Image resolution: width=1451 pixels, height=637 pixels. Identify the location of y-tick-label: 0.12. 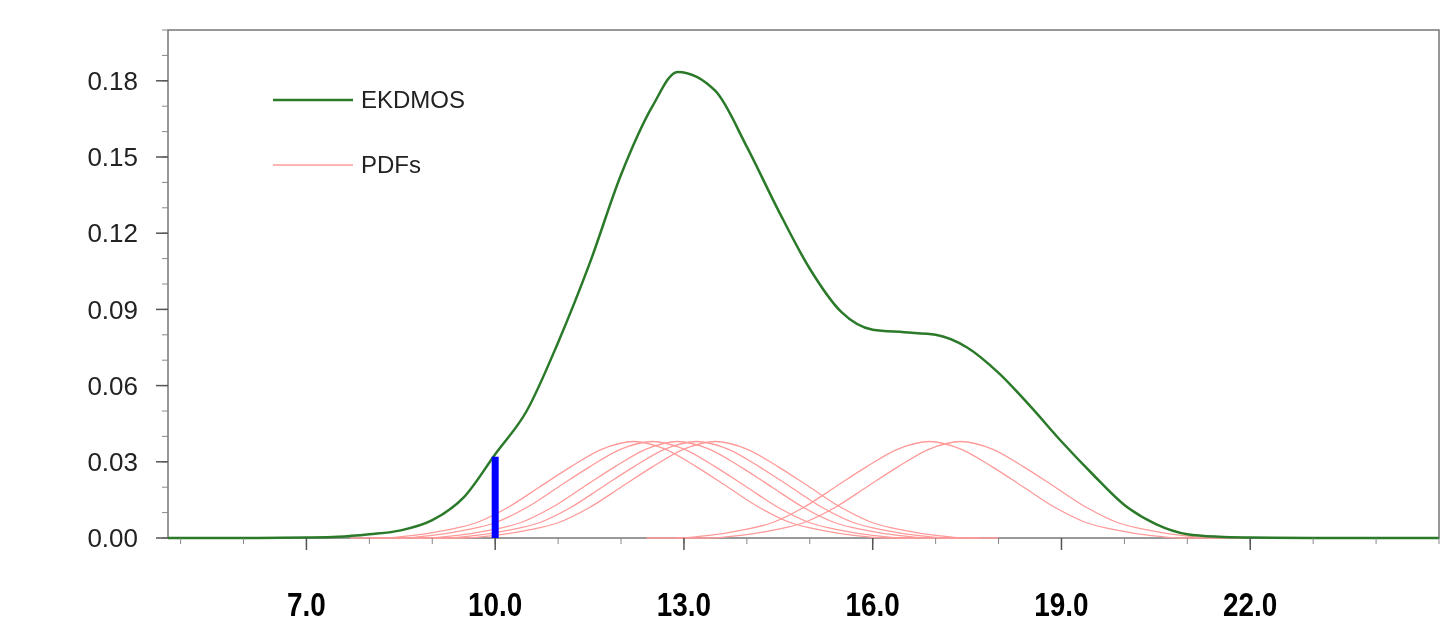
(112, 233).